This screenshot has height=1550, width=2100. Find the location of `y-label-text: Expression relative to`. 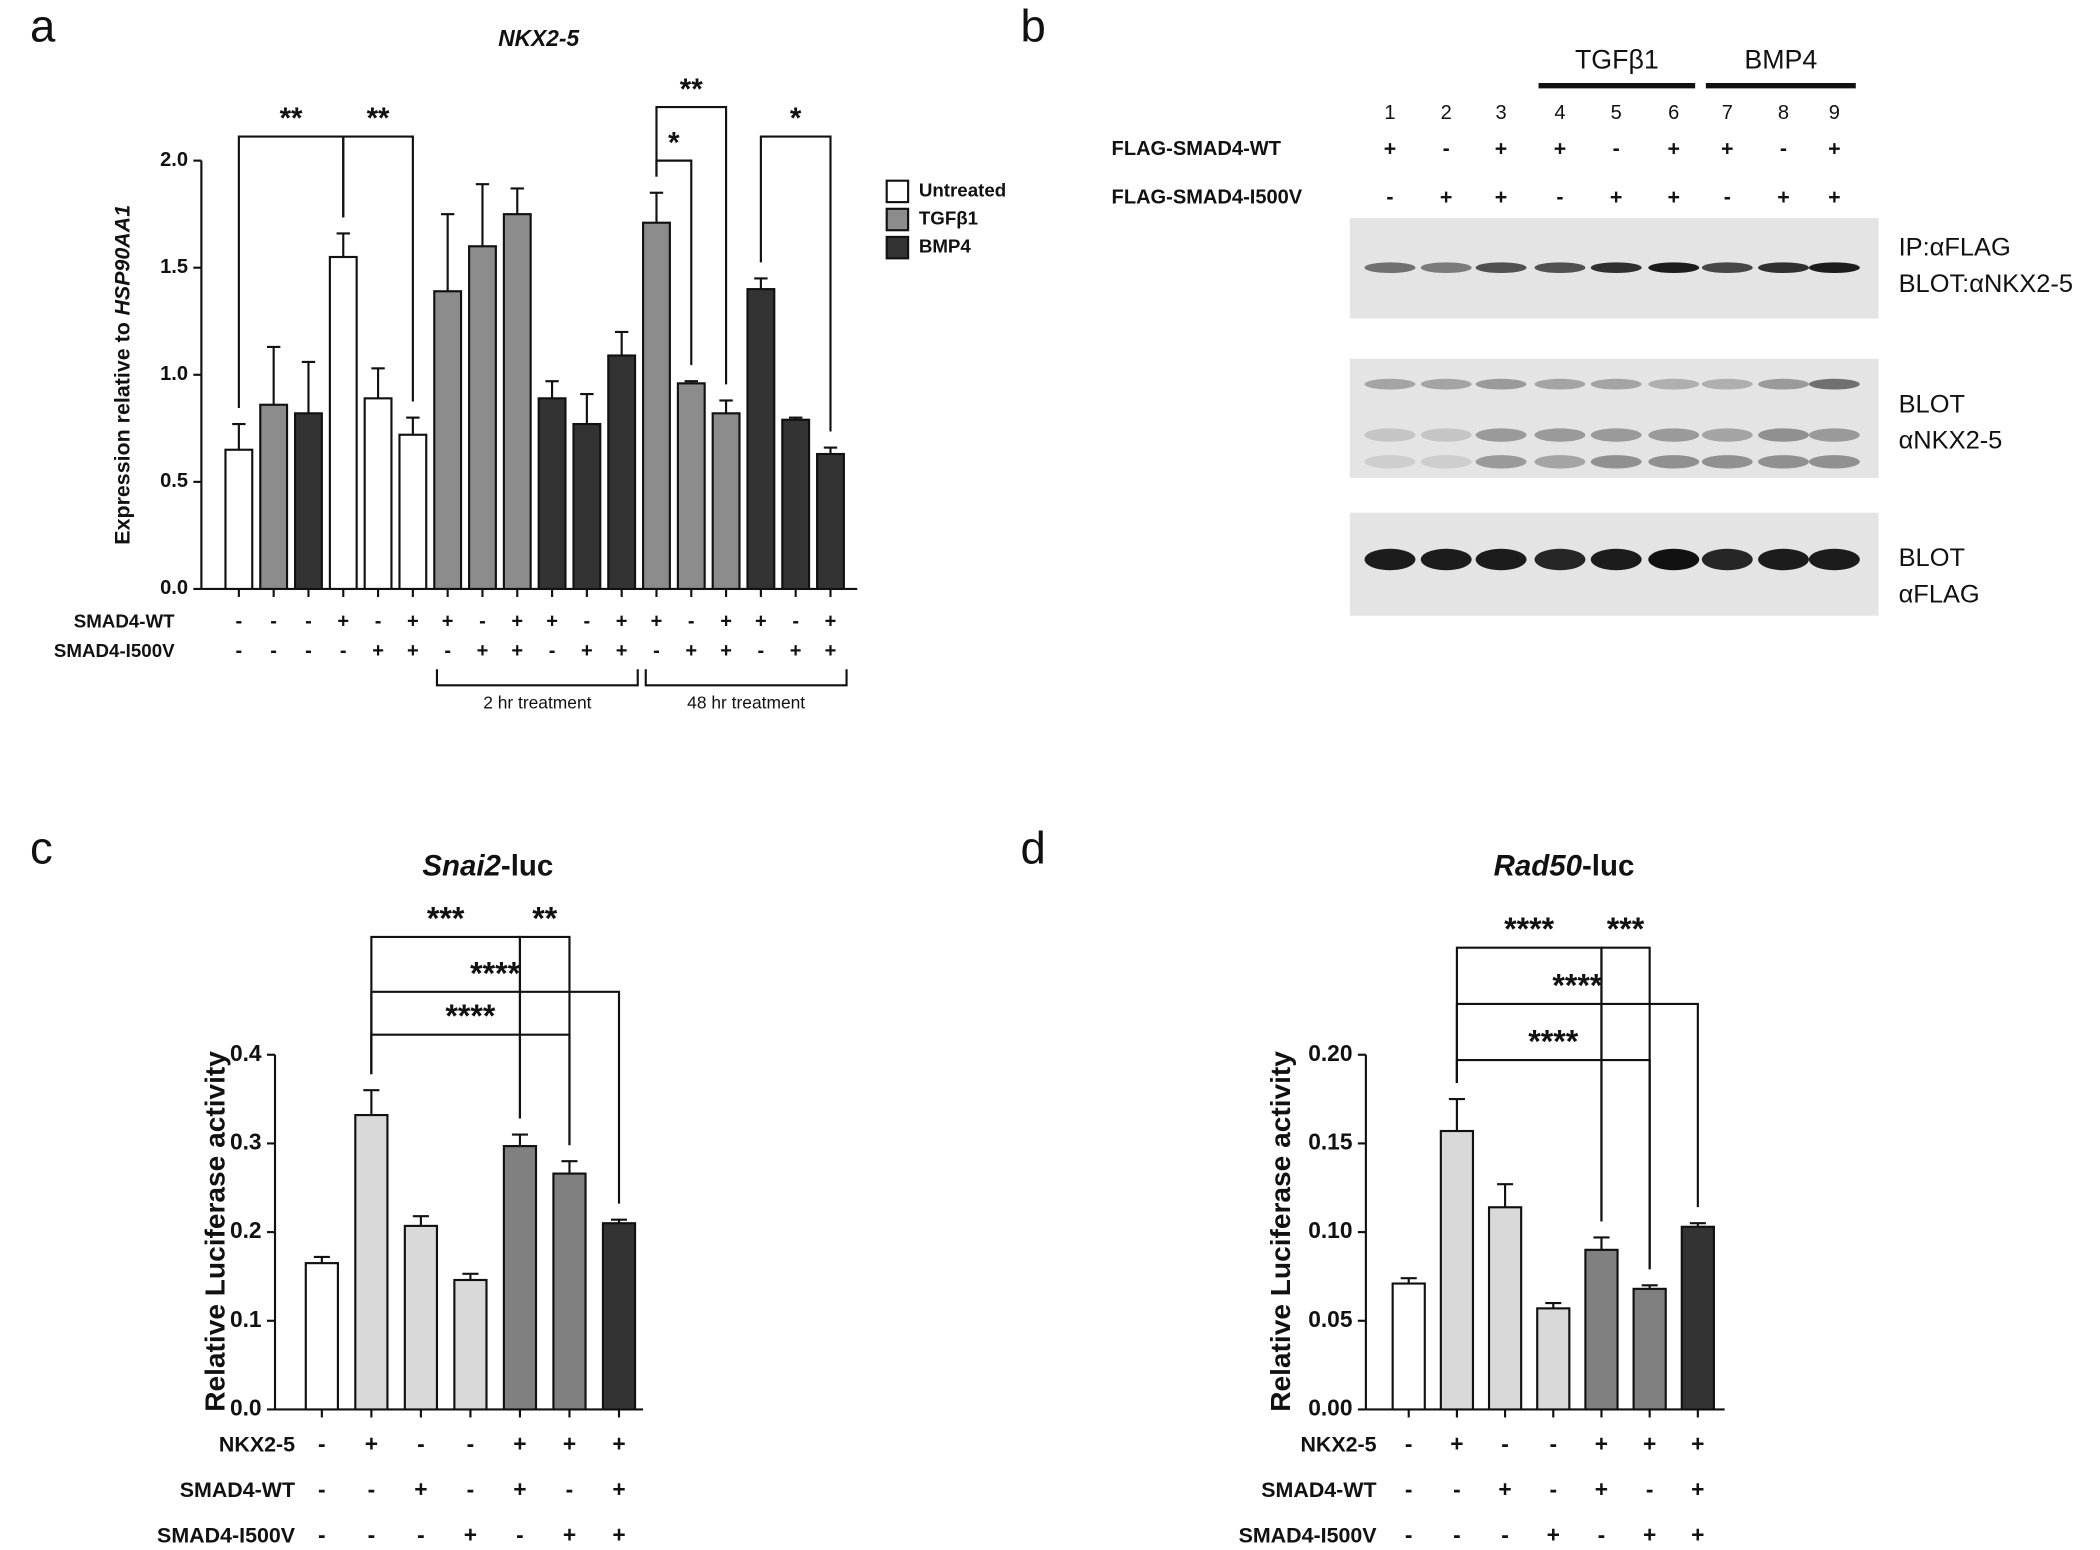

y-label-text: Expression relative to is located at coordinates (122, 433).